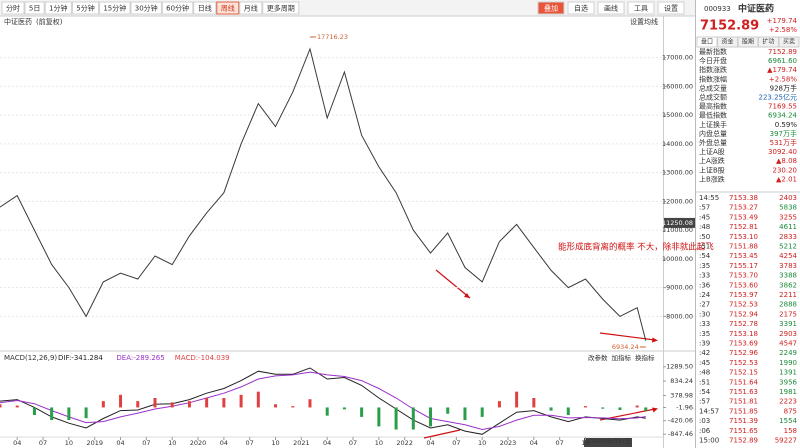  I want to click on period-tab: 分时, so click(13, 8).